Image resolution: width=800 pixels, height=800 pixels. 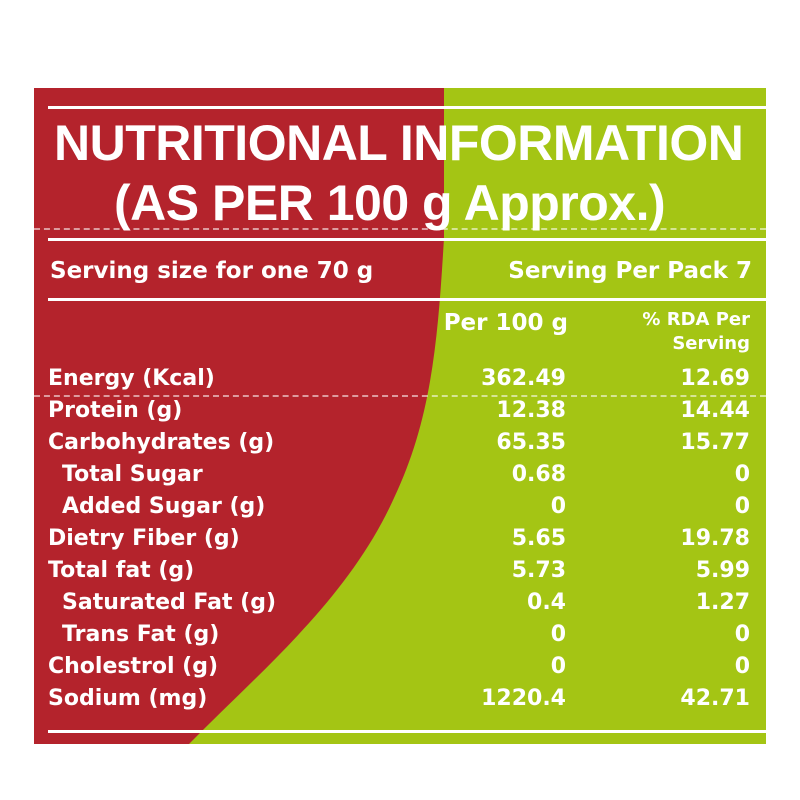 I want to click on nutrient-label: Carbohydrates (g), so click(x=161, y=442).